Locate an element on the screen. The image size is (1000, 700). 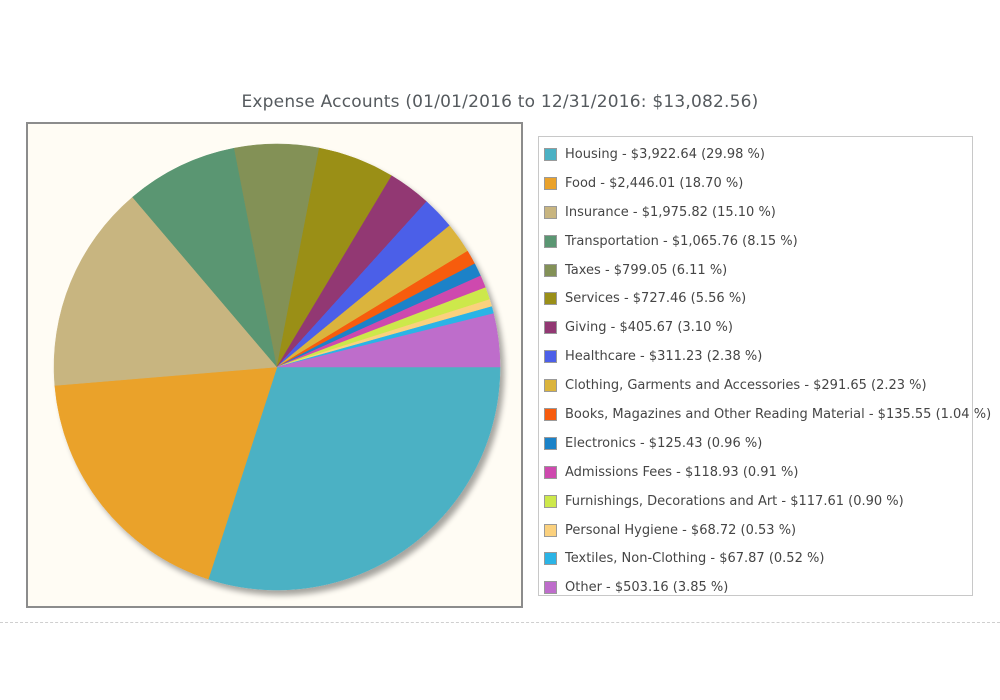
legend-item: Admissions Fees - $118.93 (0.91 %) is located at coordinates (755, 472).